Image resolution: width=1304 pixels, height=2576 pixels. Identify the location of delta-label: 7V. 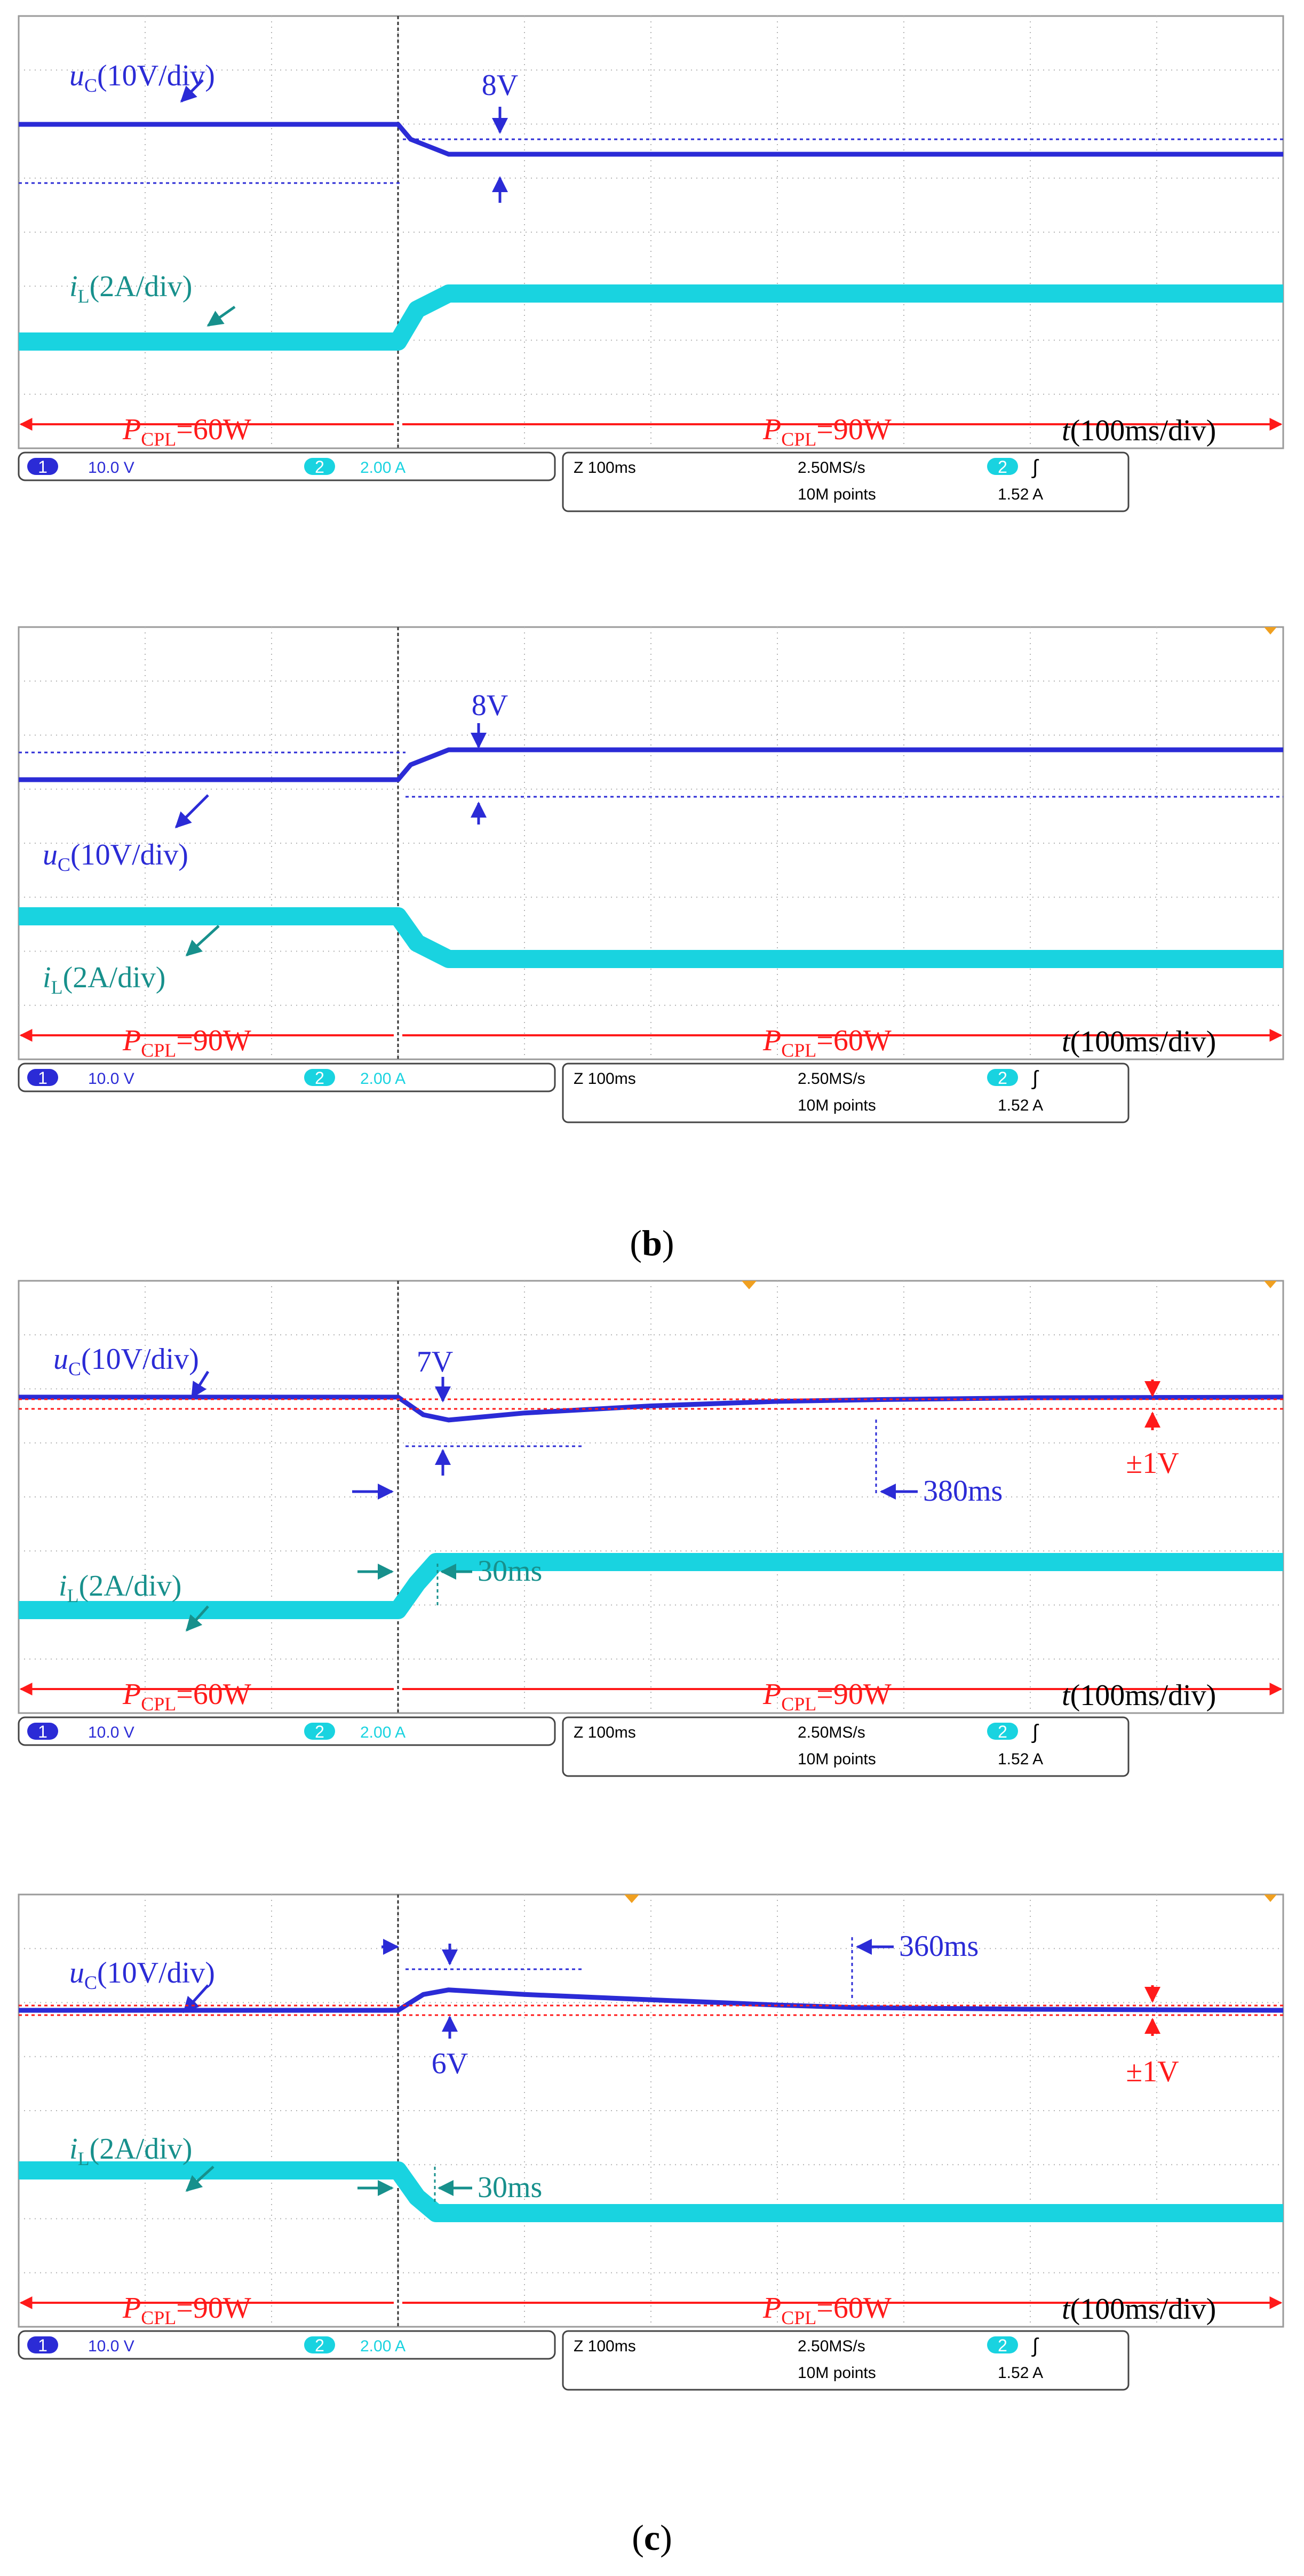
(435, 1361).